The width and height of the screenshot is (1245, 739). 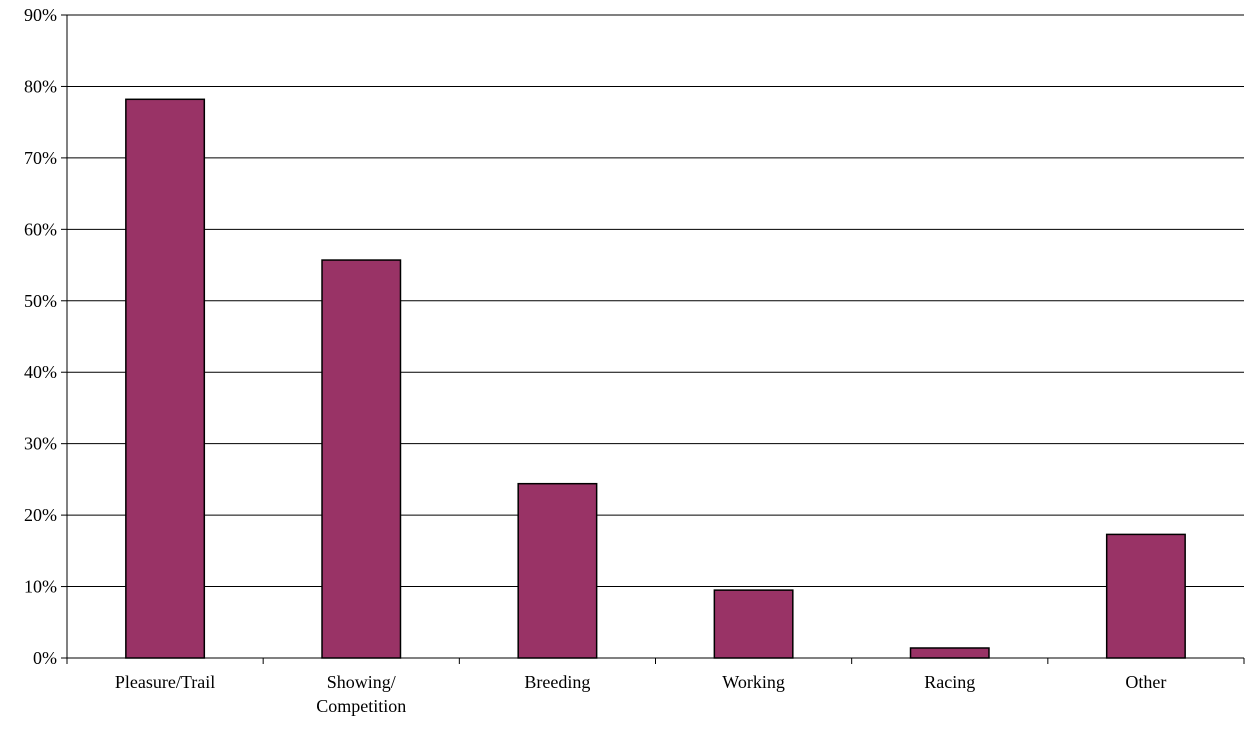 What do you see at coordinates (40, 301) in the screenshot?
I see `y-tick-label: 50%` at bounding box center [40, 301].